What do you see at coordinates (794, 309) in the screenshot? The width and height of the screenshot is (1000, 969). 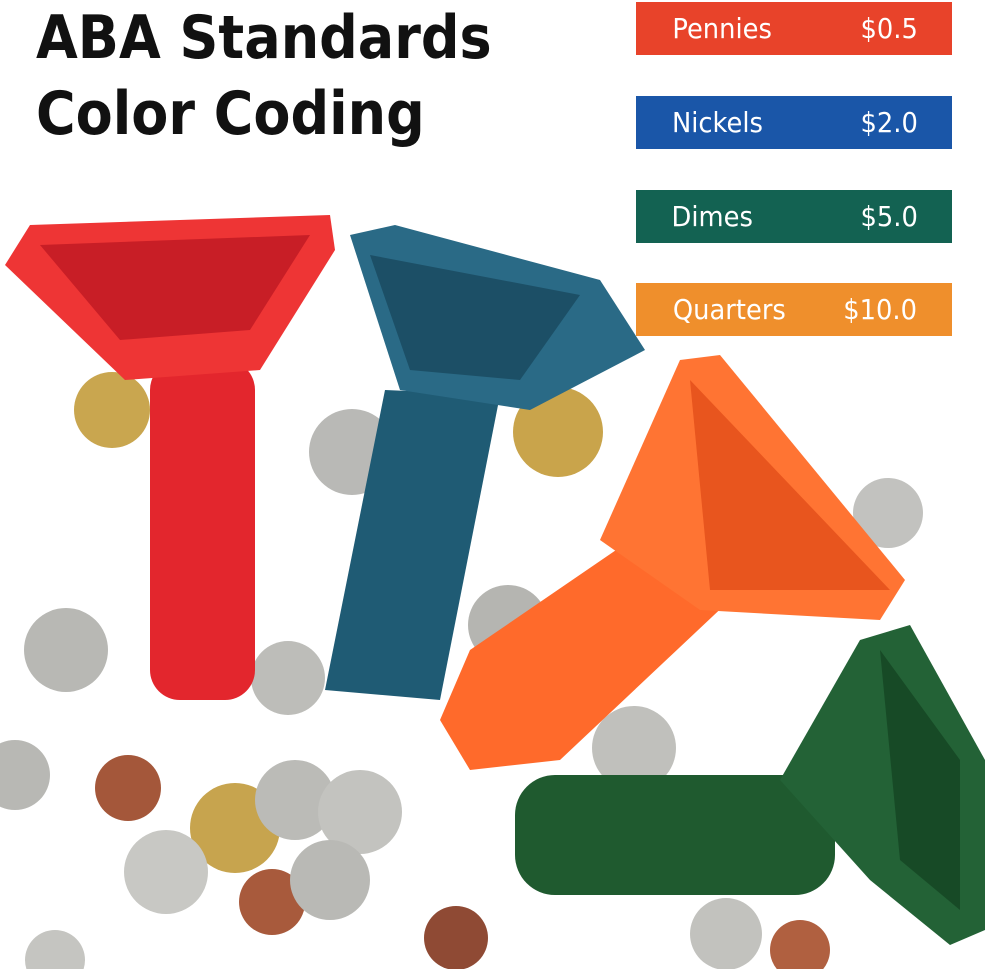 I see `legend-quarters: Quarters $10.0` at bounding box center [794, 309].